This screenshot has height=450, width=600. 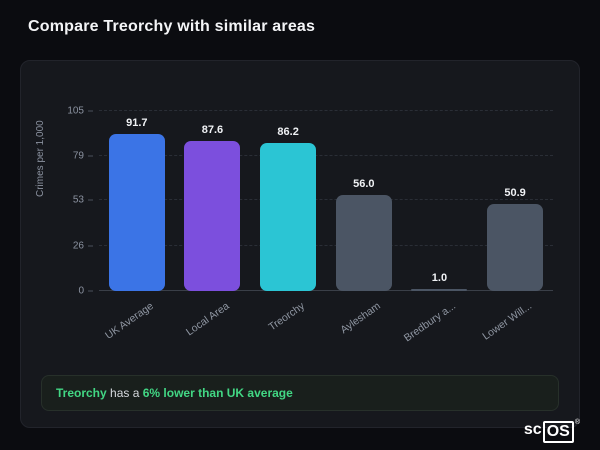 I want to click on logo-prefix: sc, so click(x=532, y=430).